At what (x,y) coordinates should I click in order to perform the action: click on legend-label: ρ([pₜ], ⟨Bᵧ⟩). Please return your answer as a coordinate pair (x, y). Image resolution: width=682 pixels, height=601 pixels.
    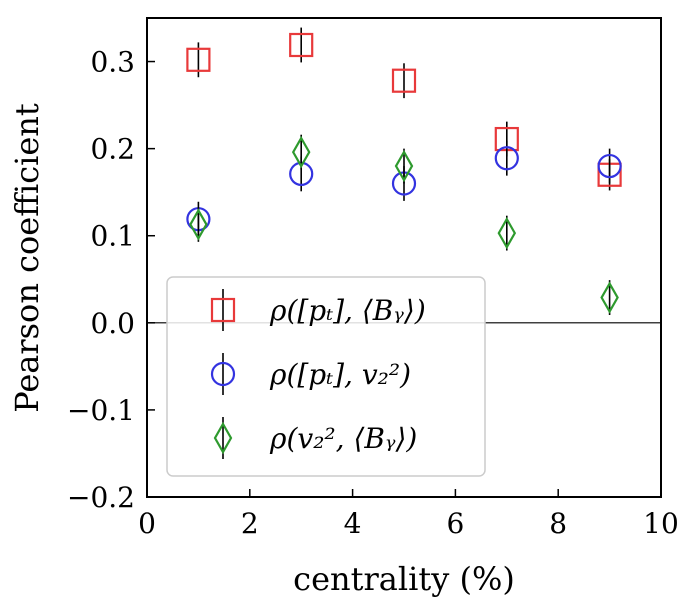
    Looking at the image, I should click on (347, 310).